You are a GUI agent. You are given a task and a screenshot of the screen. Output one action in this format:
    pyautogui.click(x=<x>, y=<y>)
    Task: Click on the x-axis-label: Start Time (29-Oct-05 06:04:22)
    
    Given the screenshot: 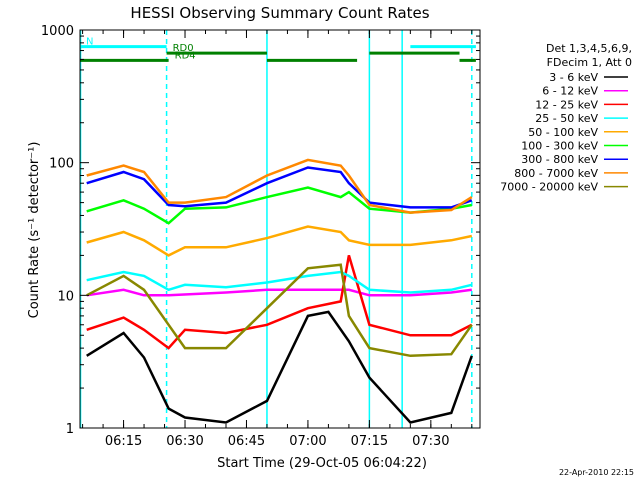 What is the action you would take?
    pyautogui.click(x=322, y=463)
    